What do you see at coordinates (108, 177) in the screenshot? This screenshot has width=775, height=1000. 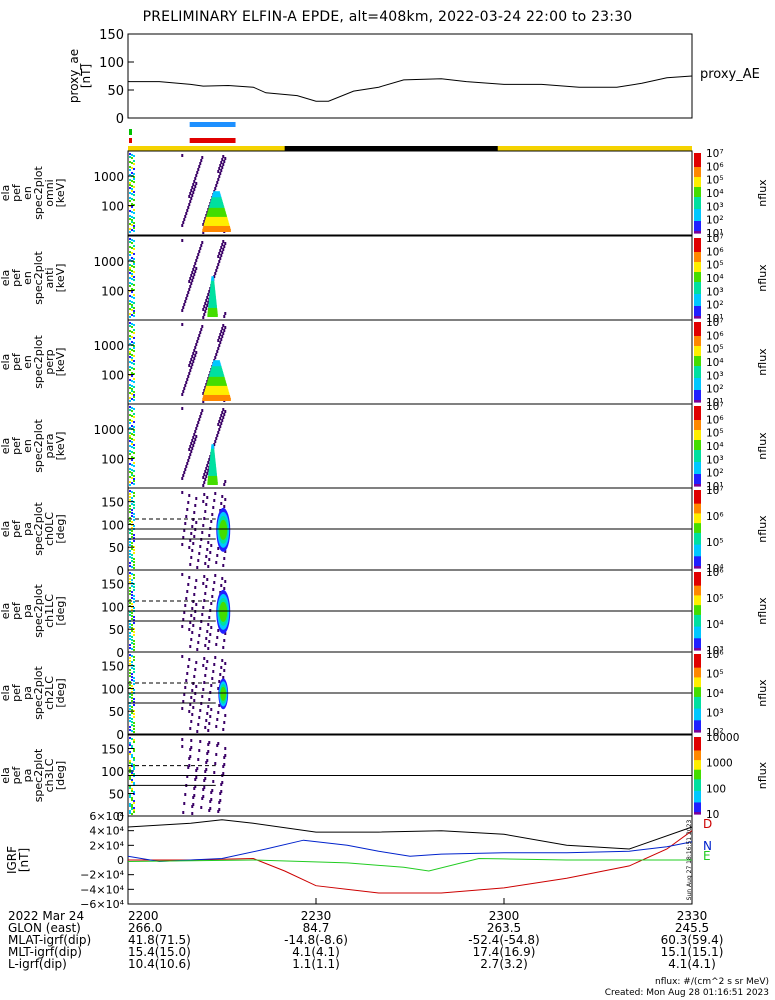 I see `spec-ytick-label: 1000` at bounding box center [108, 177].